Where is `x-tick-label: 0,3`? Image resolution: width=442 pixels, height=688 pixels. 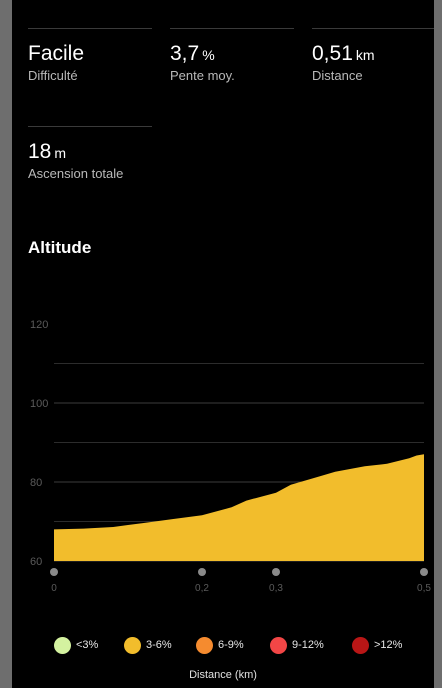
x-tick-label: 0,3 is located at coordinates (276, 588).